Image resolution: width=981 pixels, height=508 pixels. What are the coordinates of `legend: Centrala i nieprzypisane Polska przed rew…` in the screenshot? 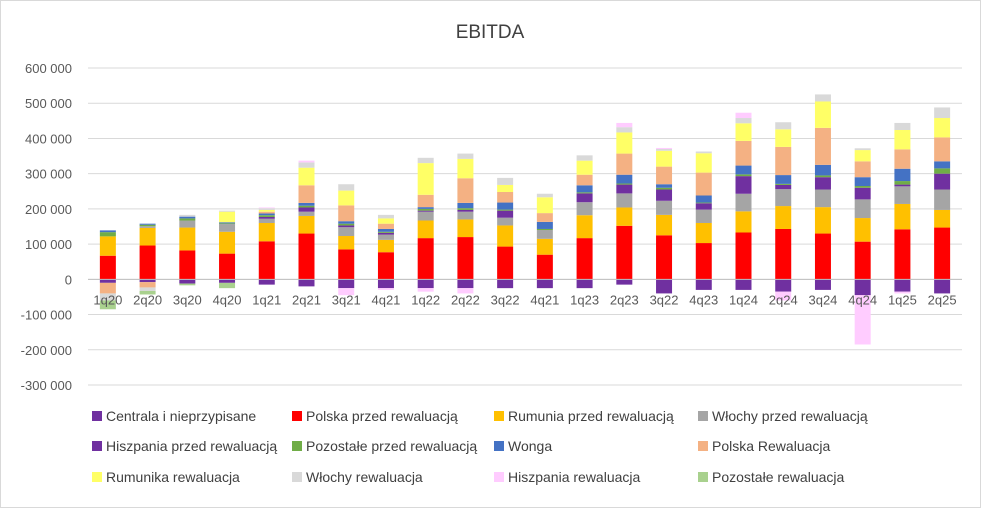 It's located at (480, 446).